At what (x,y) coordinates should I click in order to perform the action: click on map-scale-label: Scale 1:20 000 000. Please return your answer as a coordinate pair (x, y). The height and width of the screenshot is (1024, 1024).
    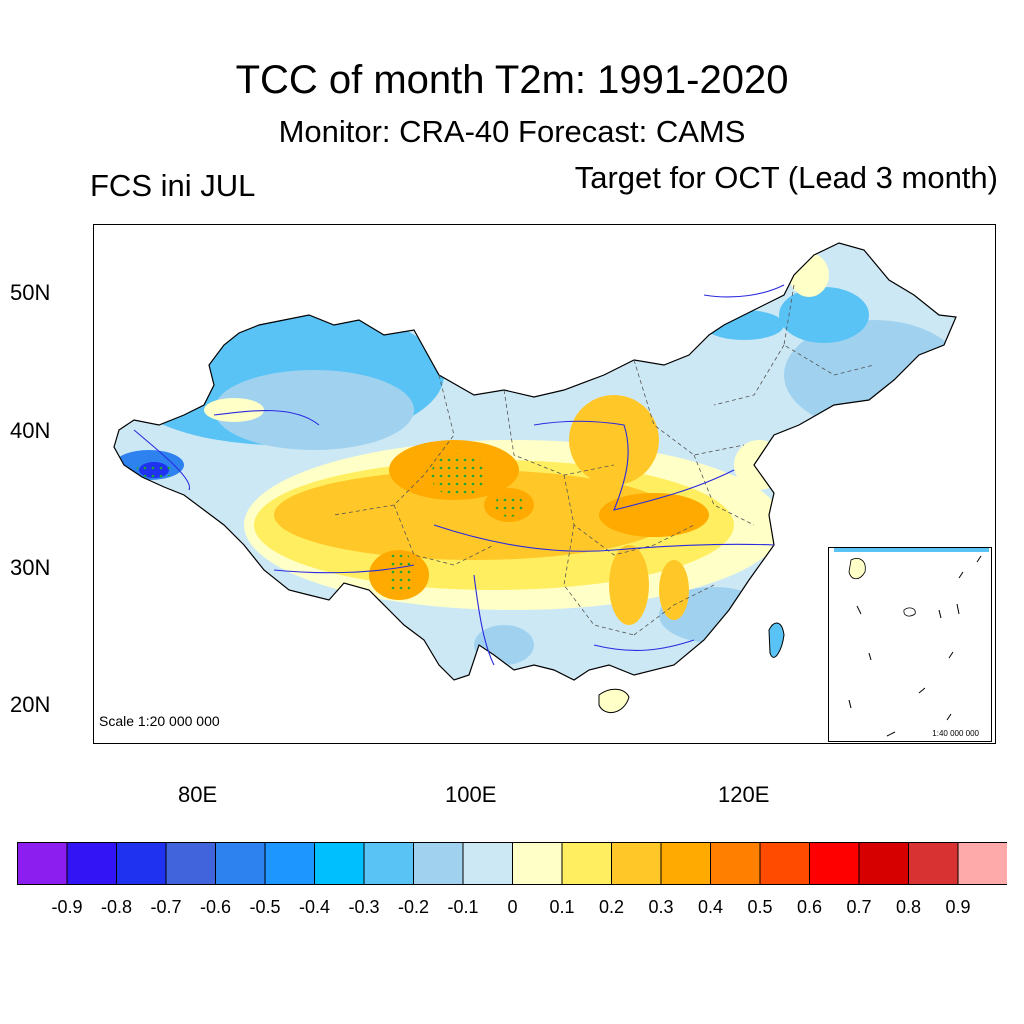
    Looking at the image, I should click on (159, 721).